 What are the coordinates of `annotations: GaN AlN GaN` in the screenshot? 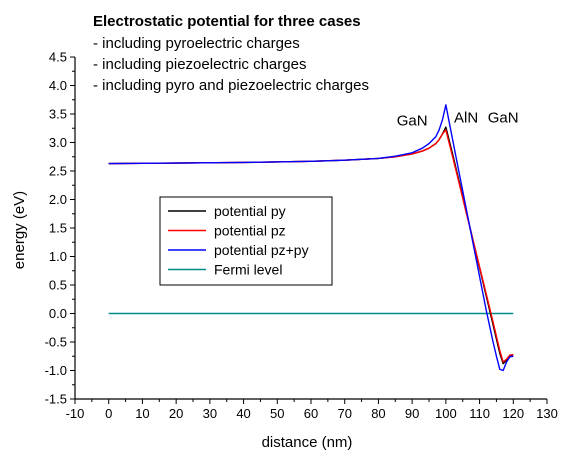 It's located at (458, 120).